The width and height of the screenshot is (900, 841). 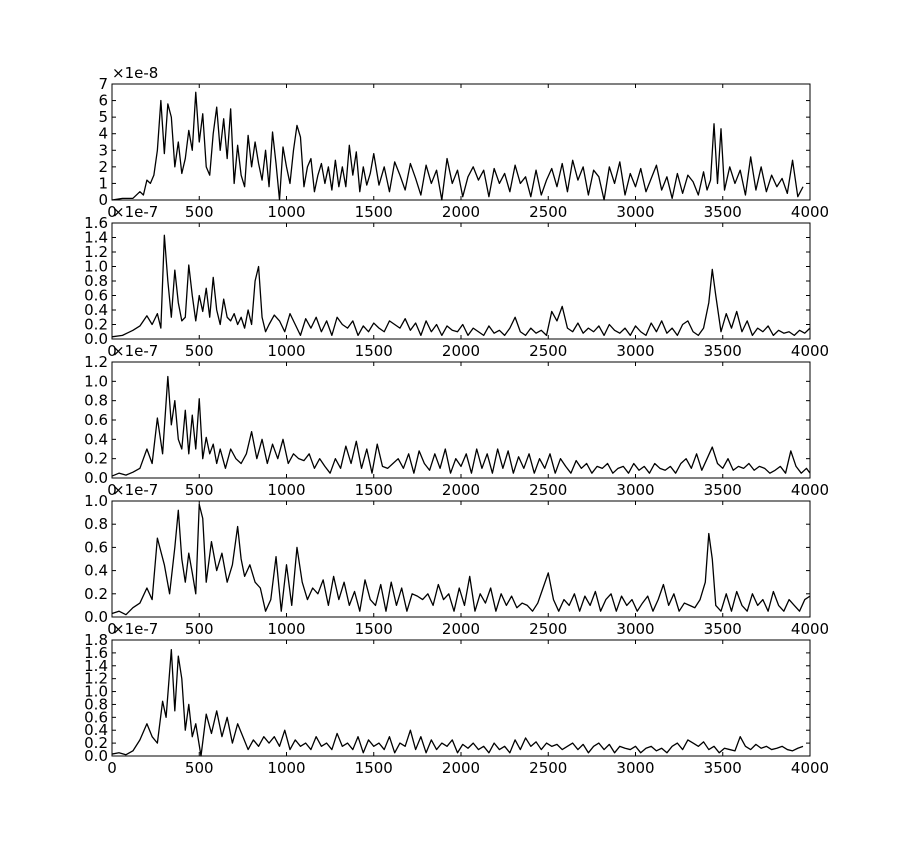 I want to click on y-tick-label: 4, so click(x=103, y=134).